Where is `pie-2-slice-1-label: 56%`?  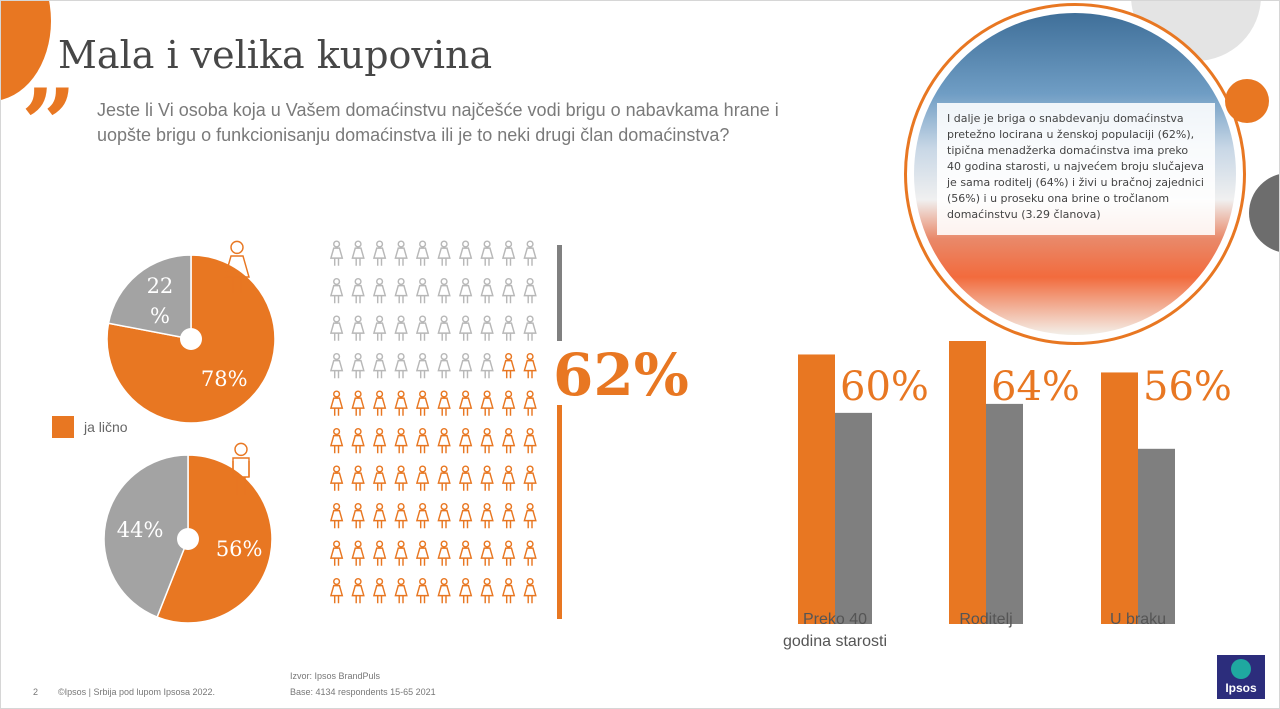 pie-2-slice-1-label: 56% is located at coordinates (239, 549).